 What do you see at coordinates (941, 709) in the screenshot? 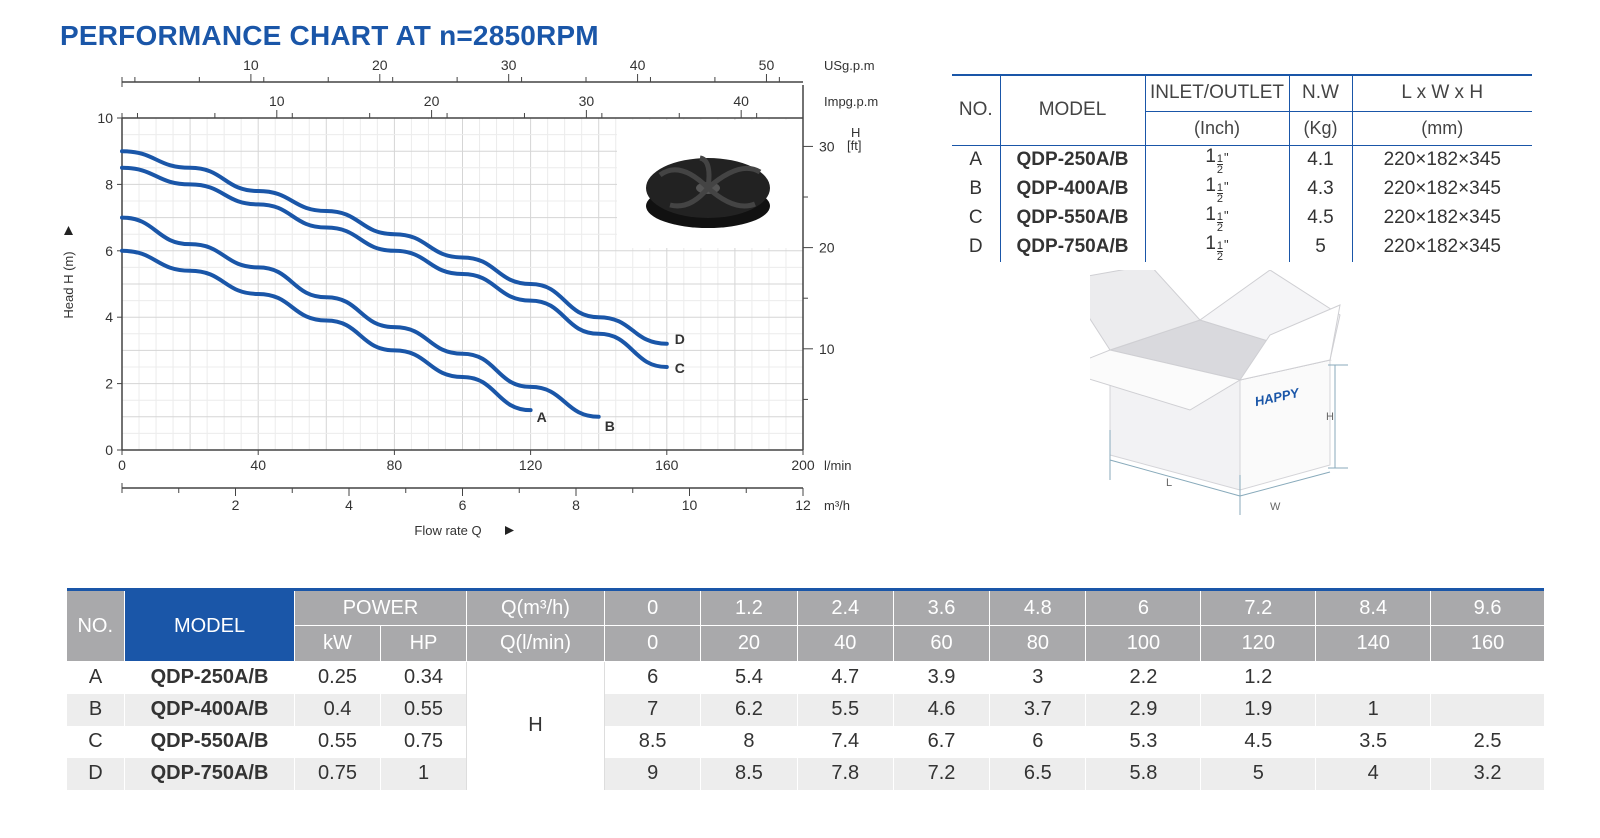
I see `perf-cell-h-value: 4.6` at bounding box center [941, 709].